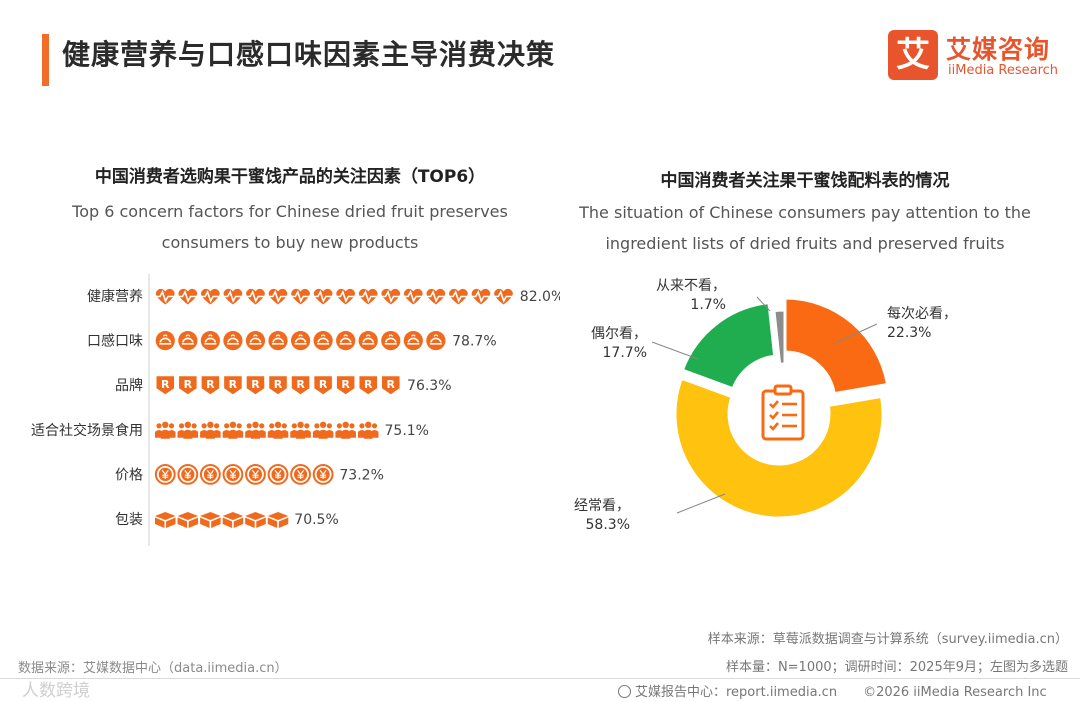 This screenshot has height=702, width=1080. Describe the element at coordinates (267, 430) in the screenshot. I see `bar-people-group` at that location.